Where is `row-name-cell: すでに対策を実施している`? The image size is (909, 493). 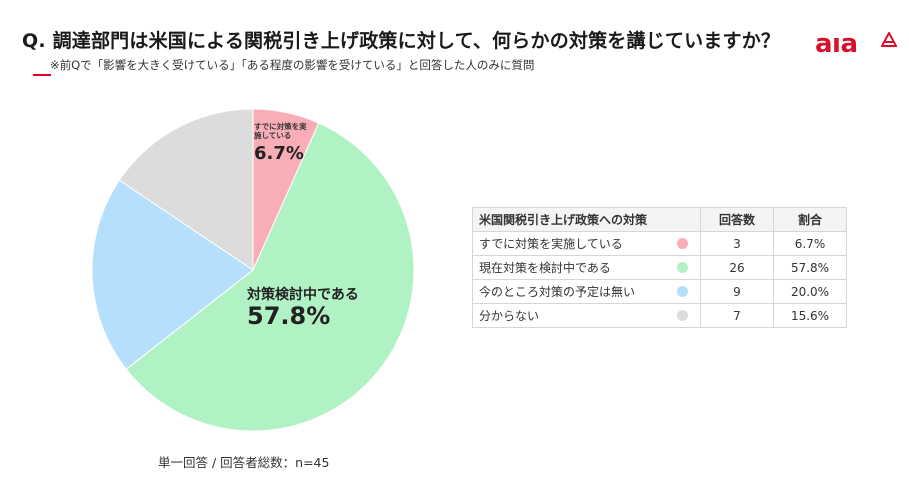
row-name-cell: すでに対策を実施している is located at coordinates (586, 243).